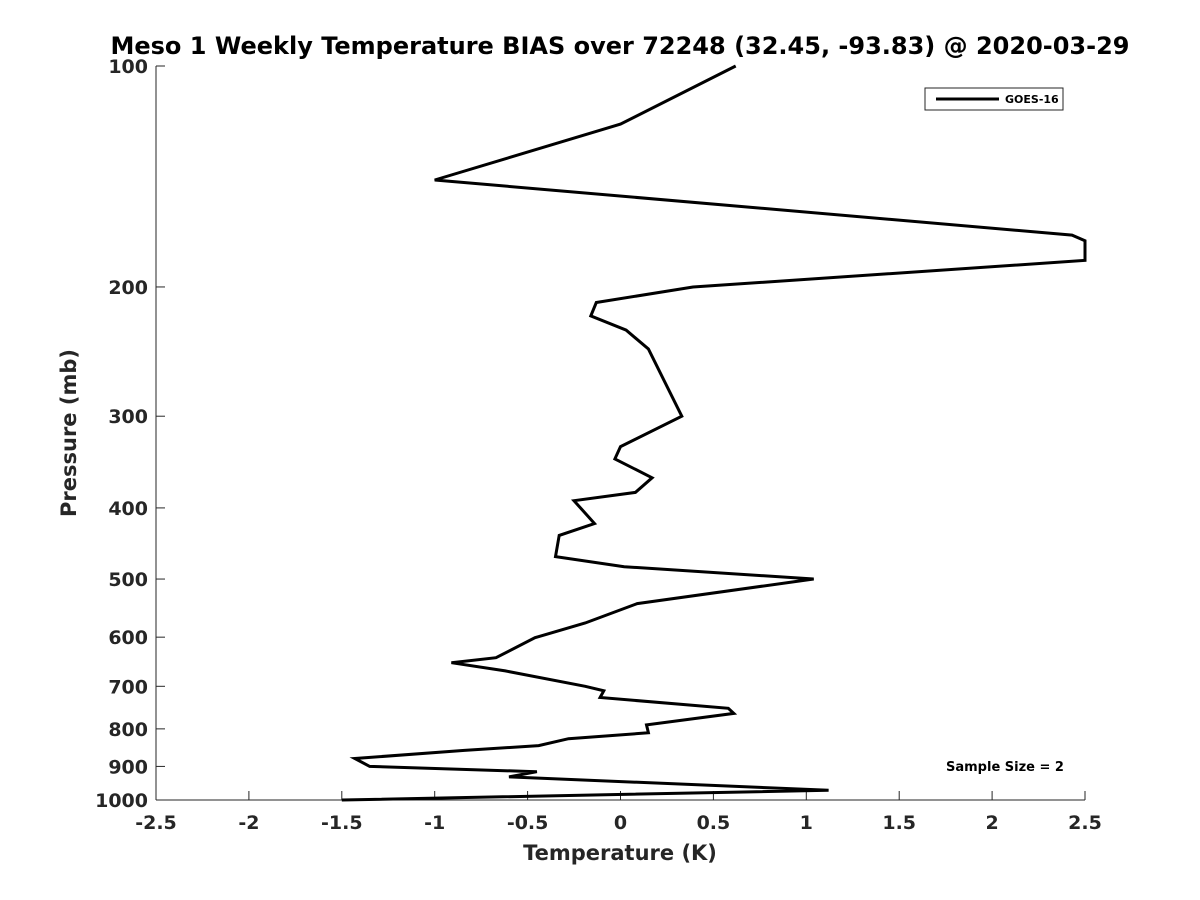 The height and width of the screenshot is (900, 1200). What do you see at coordinates (128, 417) in the screenshot?
I see `y-tick-label: 300` at bounding box center [128, 417].